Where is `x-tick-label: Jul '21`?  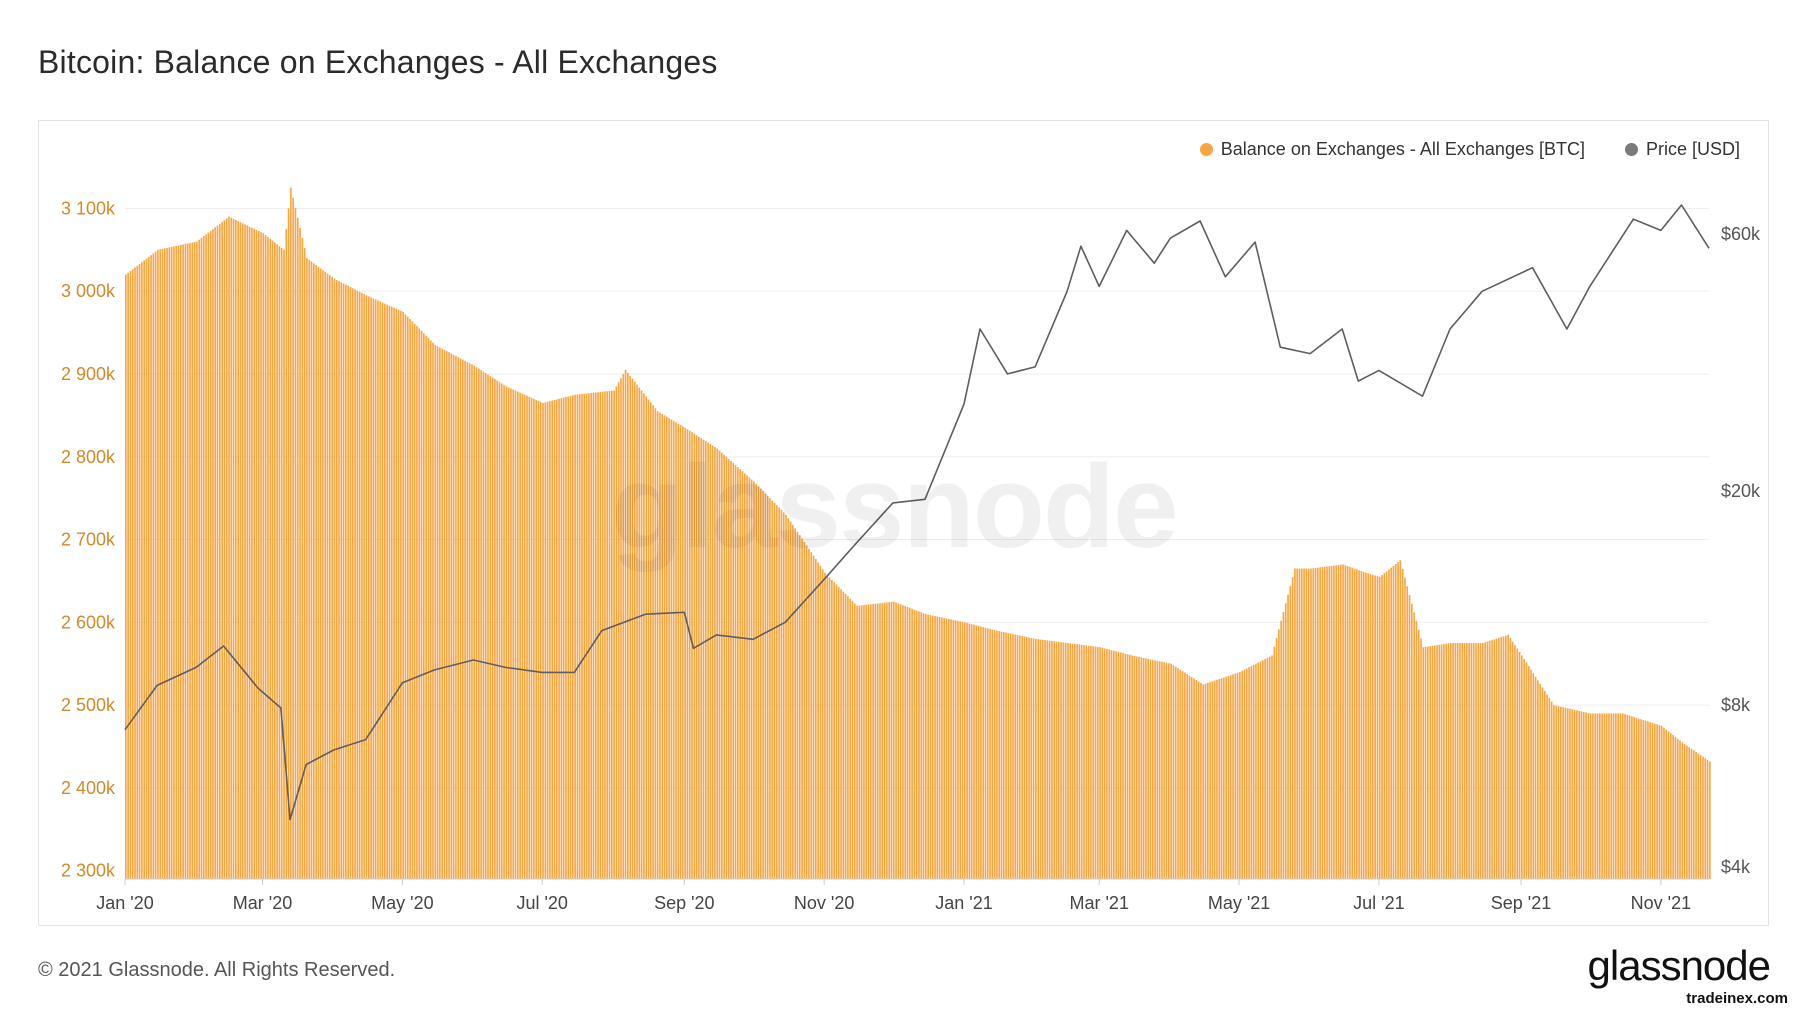 x-tick-label: Jul '21 is located at coordinates (1378, 903).